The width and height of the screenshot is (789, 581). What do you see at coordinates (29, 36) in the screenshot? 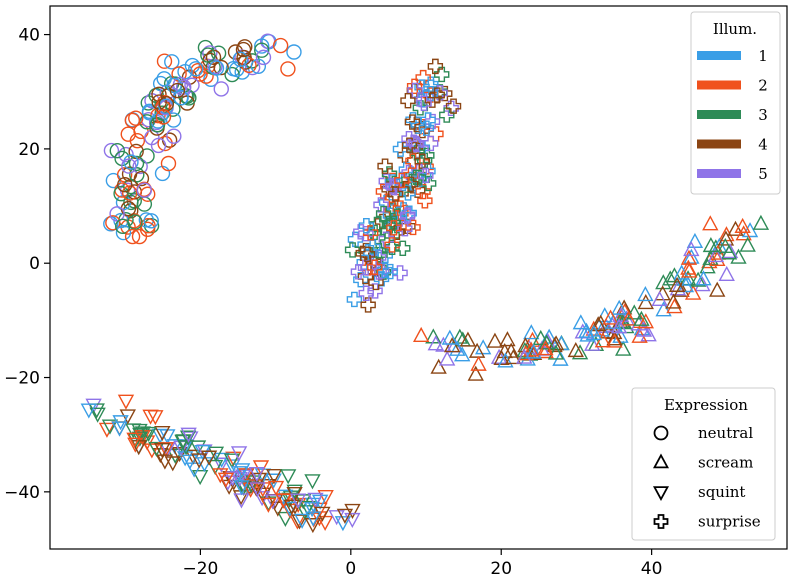
I see `y-tick-label: 40` at bounding box center [29, 36].